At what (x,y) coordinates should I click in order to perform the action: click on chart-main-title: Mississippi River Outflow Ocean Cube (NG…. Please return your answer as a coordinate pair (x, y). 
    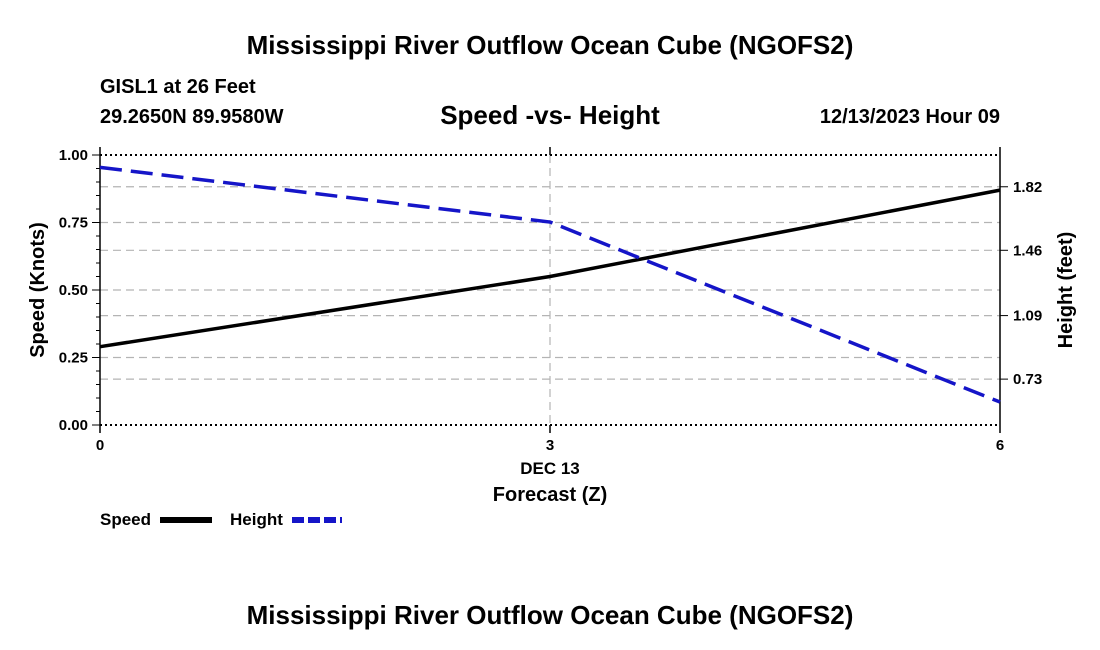
    Looking at the image, I should click on (550, 45).